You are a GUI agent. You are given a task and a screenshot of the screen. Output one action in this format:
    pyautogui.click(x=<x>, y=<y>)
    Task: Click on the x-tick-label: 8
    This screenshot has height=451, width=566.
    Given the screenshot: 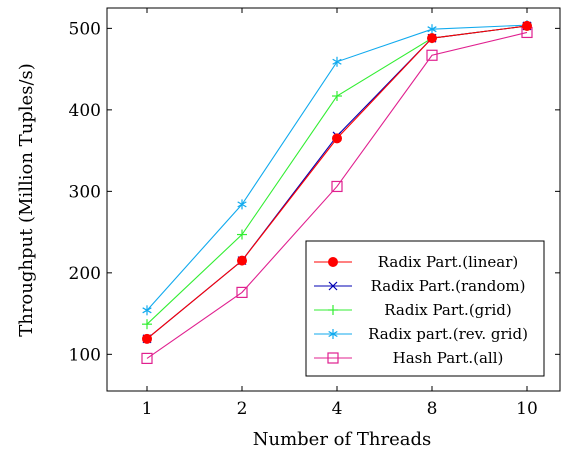 What is the action you would take?
    pyautogui.click(x=432, y=409)
    